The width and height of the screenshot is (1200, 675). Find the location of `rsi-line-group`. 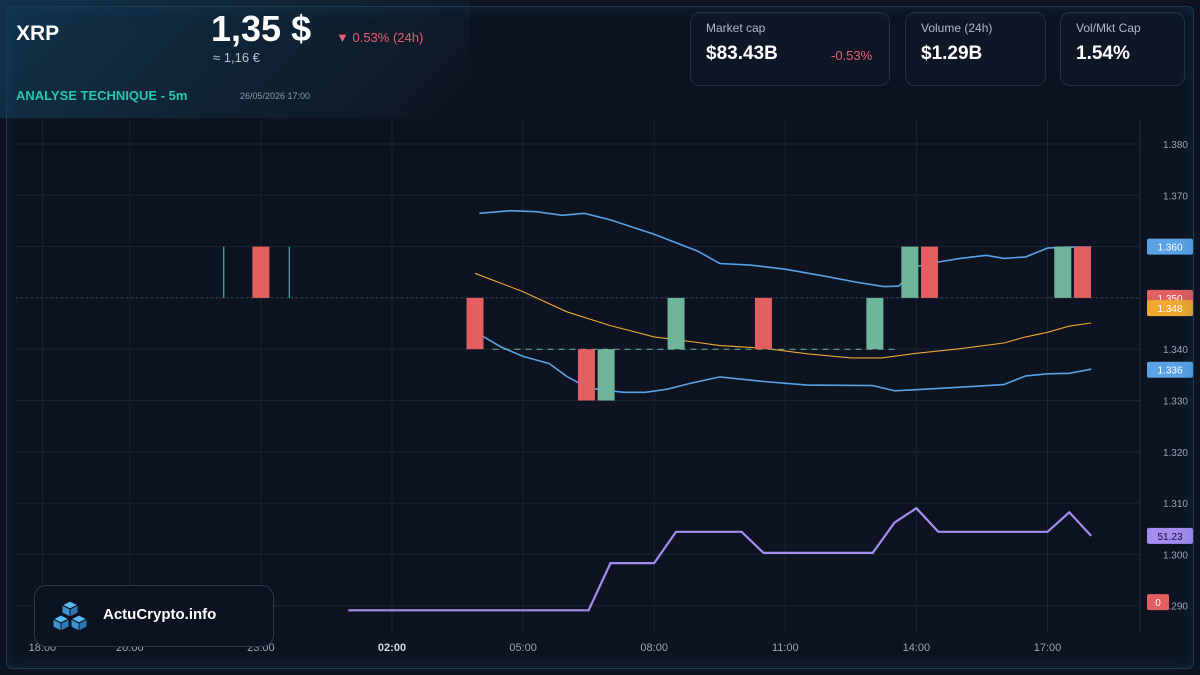

rsi-line-group is located at coordinates (720, 559).